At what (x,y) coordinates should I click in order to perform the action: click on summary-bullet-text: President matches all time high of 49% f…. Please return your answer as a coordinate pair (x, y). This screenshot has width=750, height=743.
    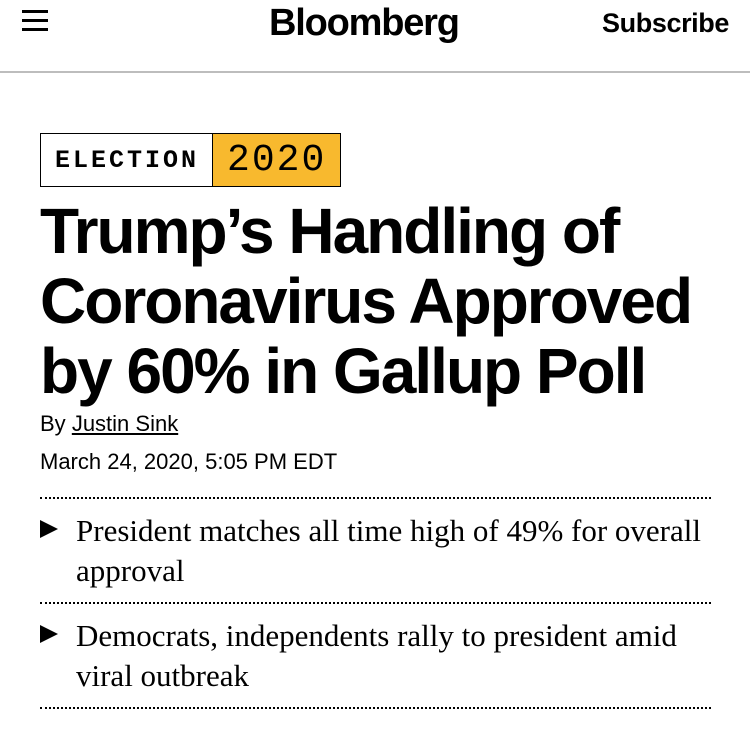
    Looking at the image, I should click on (388, 550).